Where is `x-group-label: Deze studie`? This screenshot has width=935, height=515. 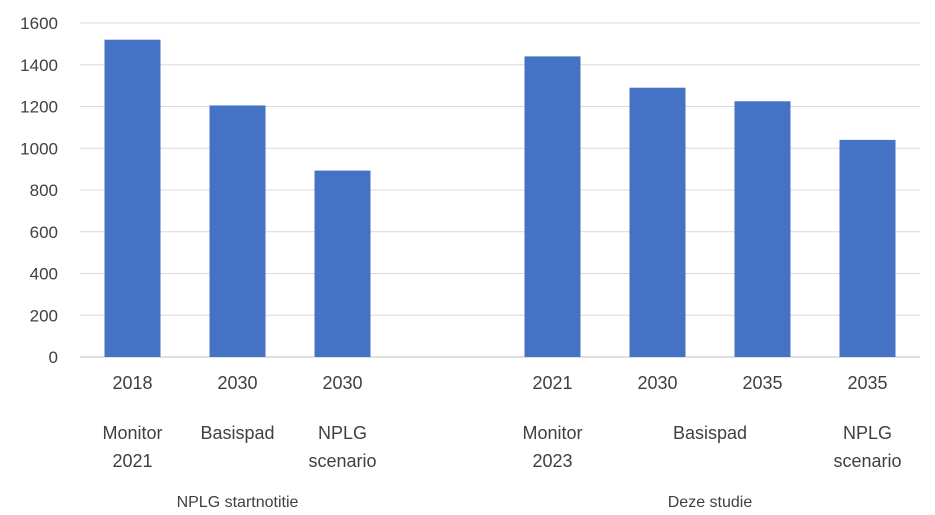
x-group-label: Deze studie is located at coordinates (710, 502).